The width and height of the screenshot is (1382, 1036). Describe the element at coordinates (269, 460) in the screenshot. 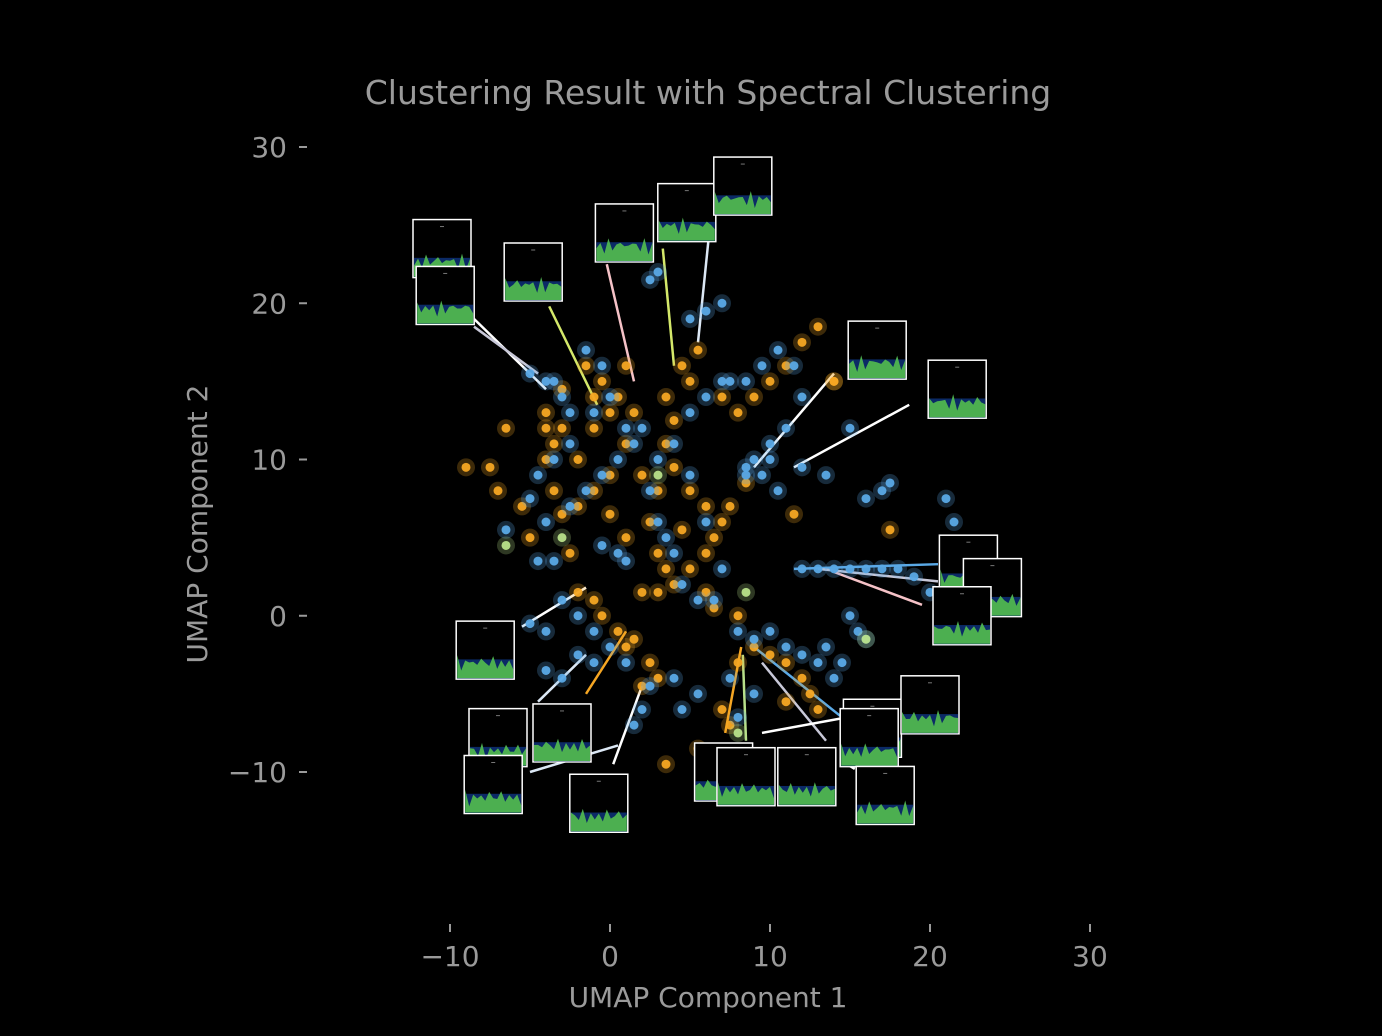

I see `y-tick-label: 10` at that location.